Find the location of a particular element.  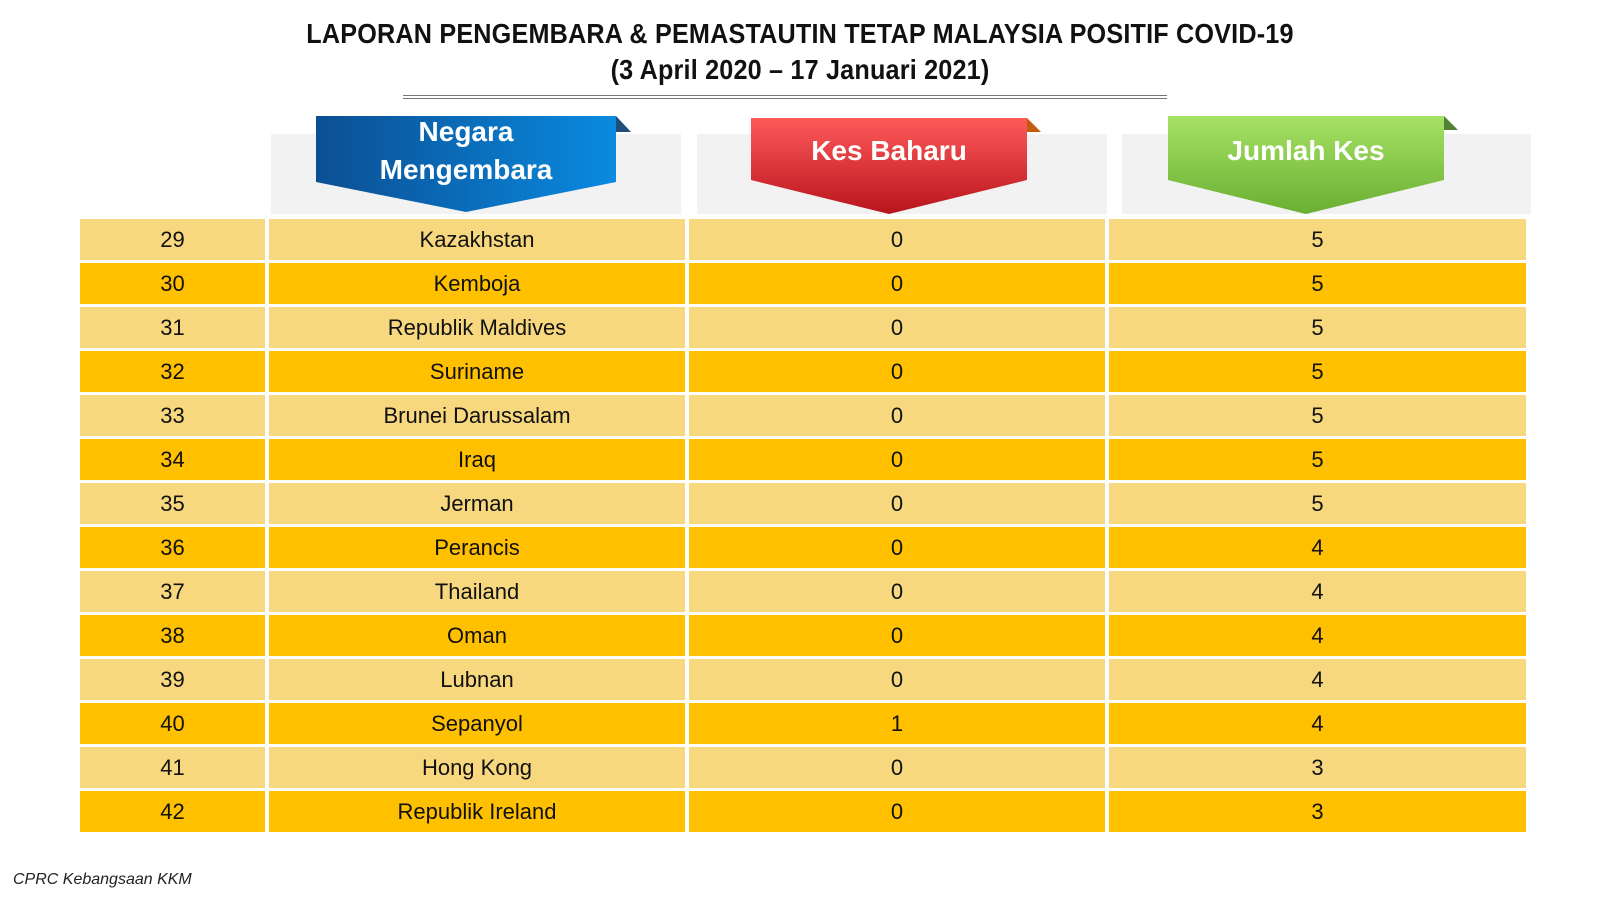

header-country-banner: Negara Mengembara is located at coordinates (474, 166).